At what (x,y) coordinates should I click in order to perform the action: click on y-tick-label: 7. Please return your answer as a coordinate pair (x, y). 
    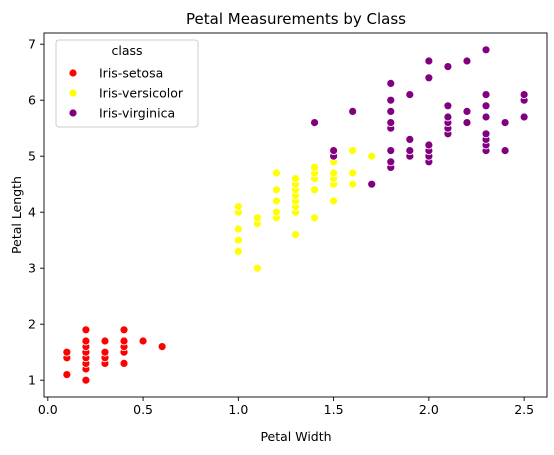
    Looking at the image, I should click on (32, 44).